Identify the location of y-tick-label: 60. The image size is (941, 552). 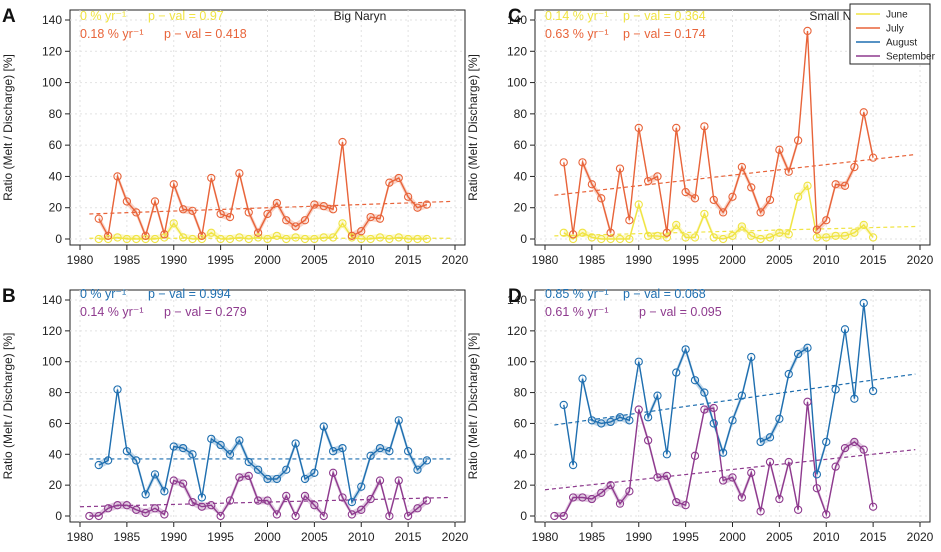
(56, 423).